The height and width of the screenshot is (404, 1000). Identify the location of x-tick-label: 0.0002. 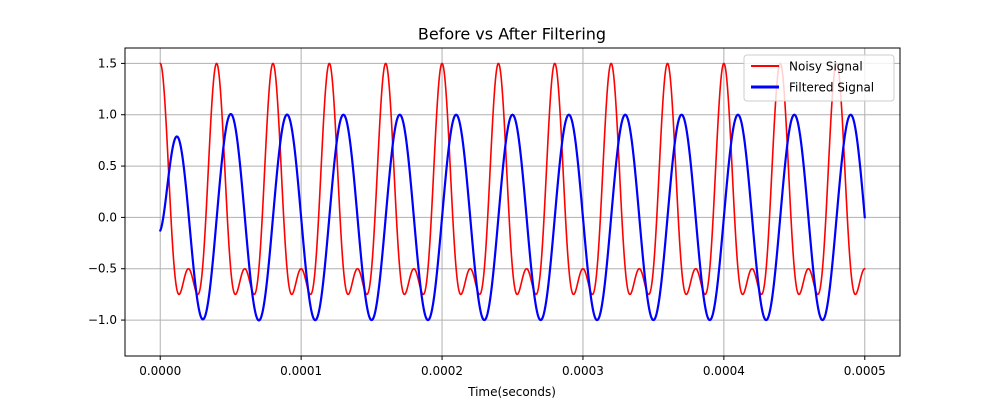
(442, 371).